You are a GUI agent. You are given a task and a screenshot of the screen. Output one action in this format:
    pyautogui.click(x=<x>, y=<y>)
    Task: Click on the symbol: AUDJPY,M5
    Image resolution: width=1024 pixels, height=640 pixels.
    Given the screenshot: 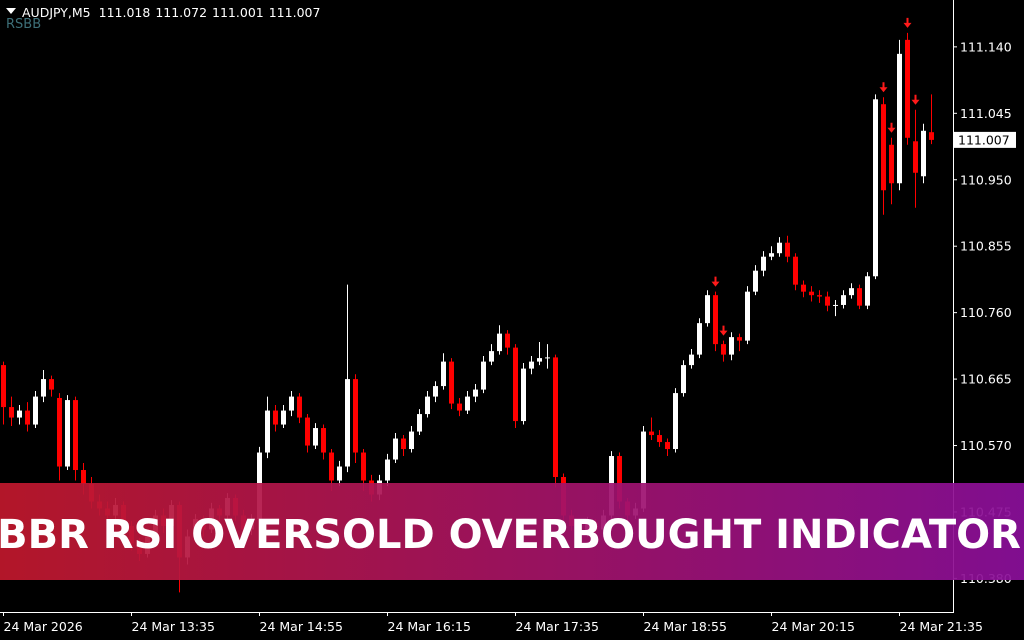 What is the action you would take?
    pyautogui.click(x=56, y=12)
    